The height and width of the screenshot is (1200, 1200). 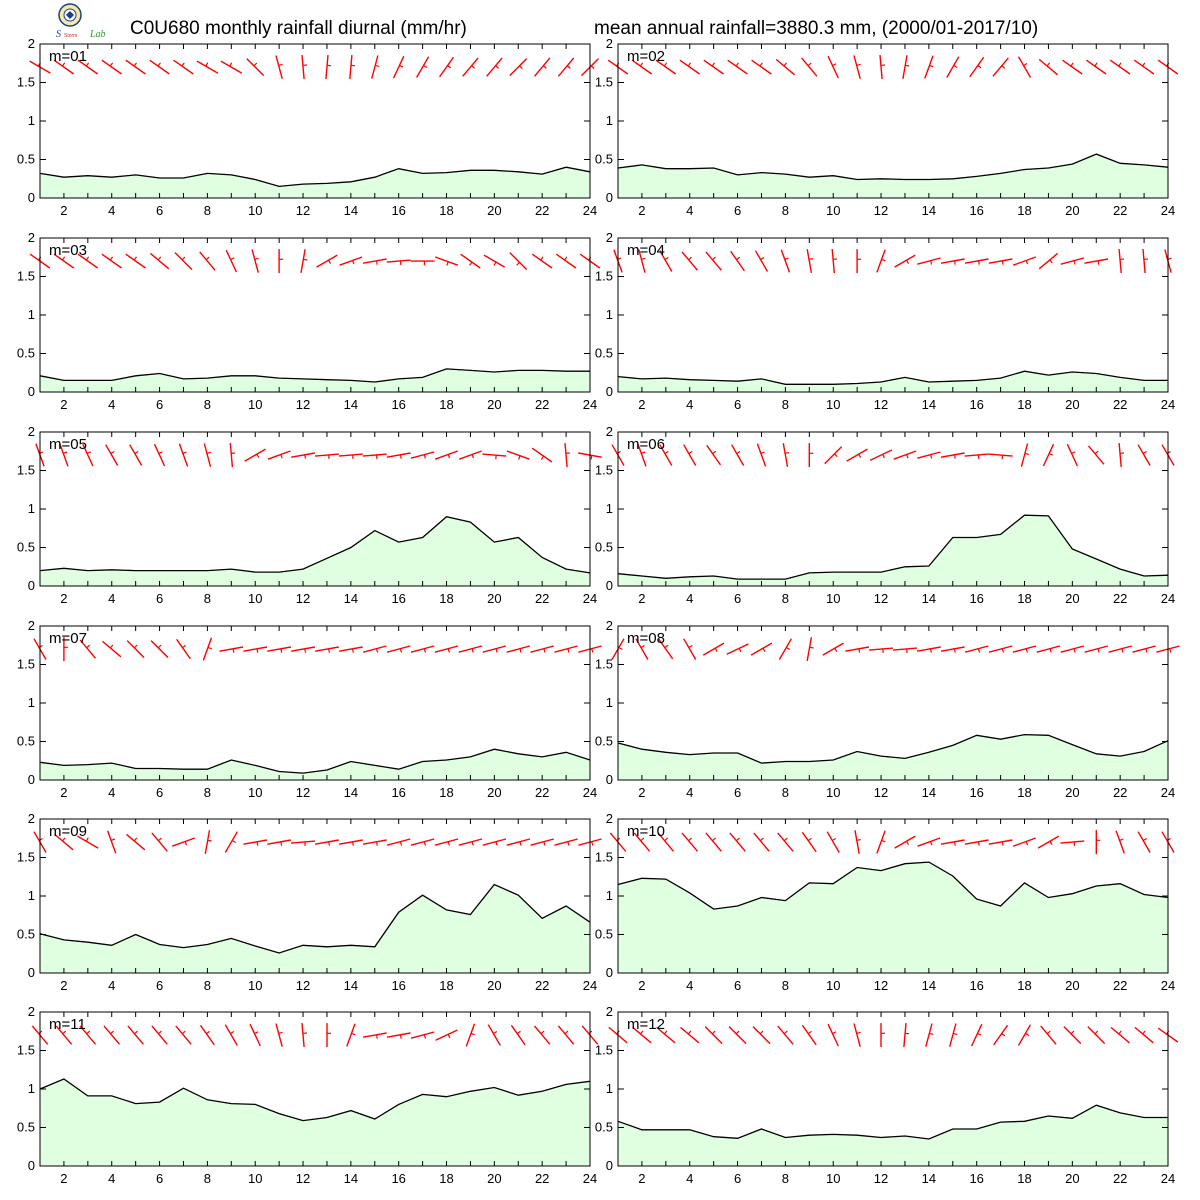 I want to click on x-tick-label: 12, so click(x=881, y=210).